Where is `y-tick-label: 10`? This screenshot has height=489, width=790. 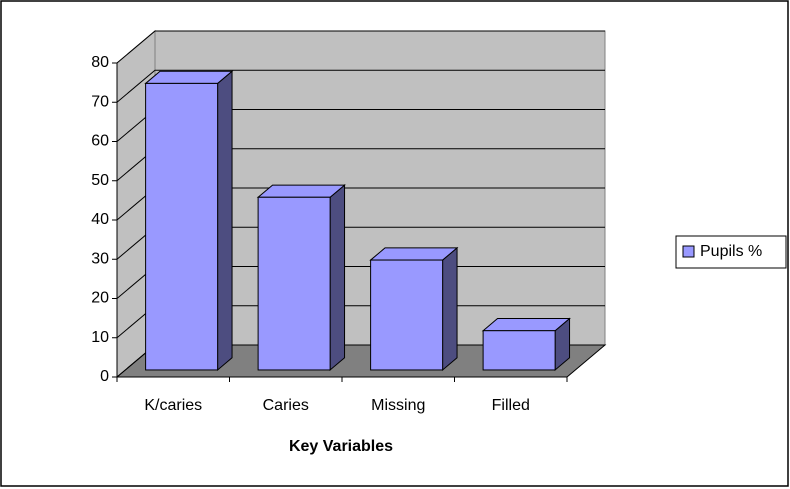
y-tick-label: 10 is located at coordinates (100, 337).